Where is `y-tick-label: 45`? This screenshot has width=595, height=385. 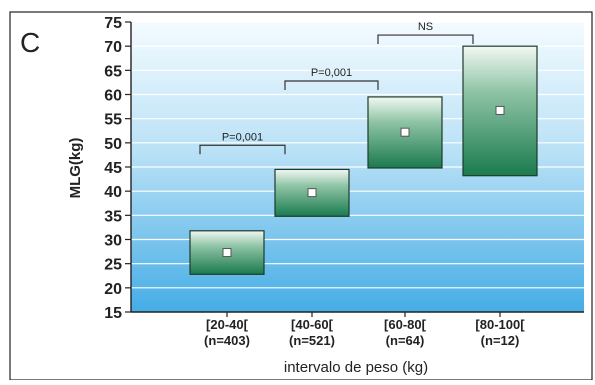 y-tick-label: 45 is located at coordinates (113, 168).